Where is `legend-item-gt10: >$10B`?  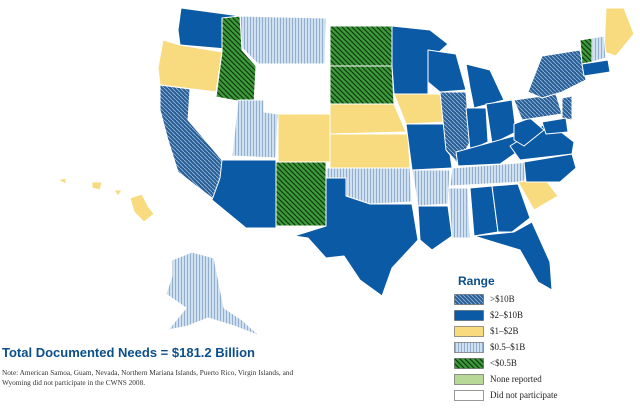
legend-item-gt10: >$10B is located at coordinates (529, 299).